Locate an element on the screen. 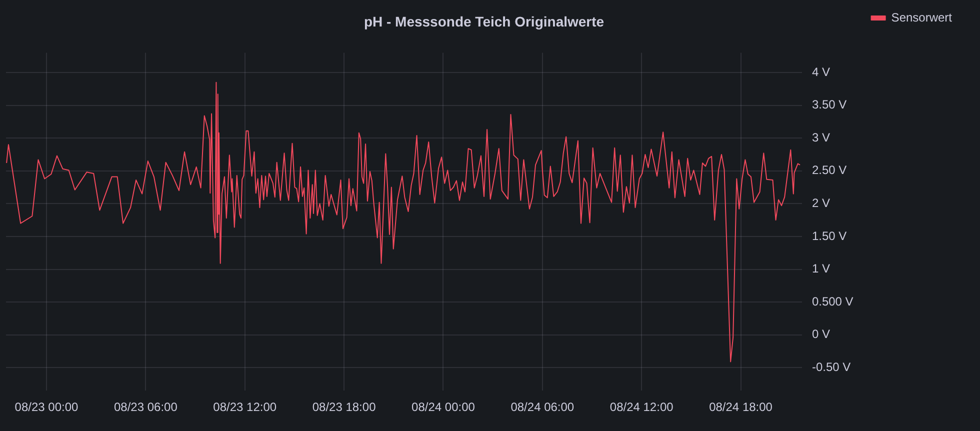 The height and width of the screenshot is (431, 980). x-tick-label: 08/23 18:00 is located at coordinates (344, 407).